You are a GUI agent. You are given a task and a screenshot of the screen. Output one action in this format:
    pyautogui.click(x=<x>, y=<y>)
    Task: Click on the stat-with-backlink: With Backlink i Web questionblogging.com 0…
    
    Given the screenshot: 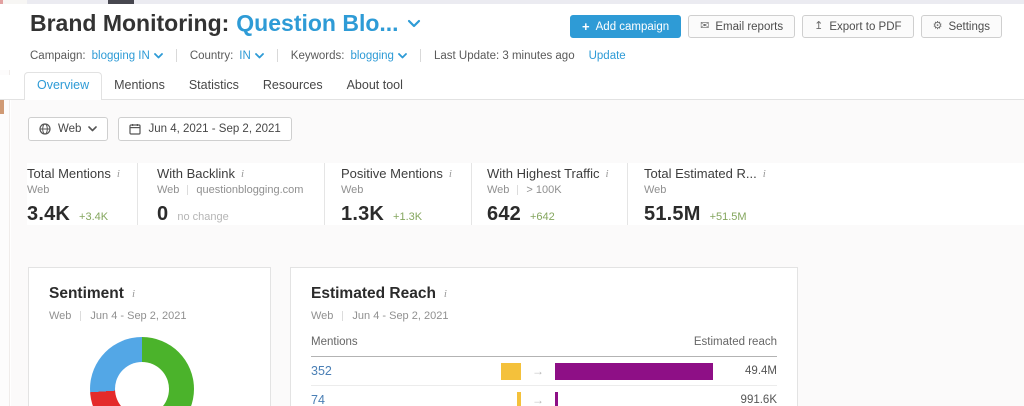 What is the action you would take?
    pyautogui.click(x=230, y=194)
    